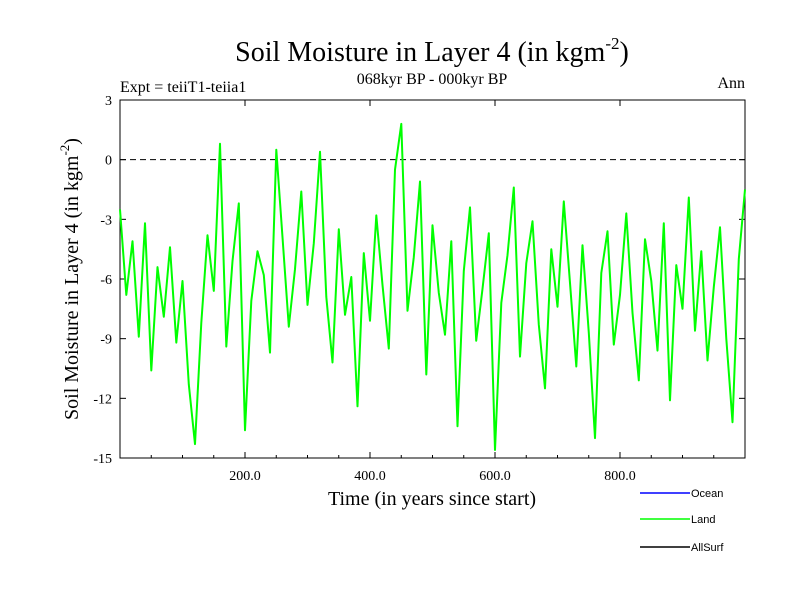  I want to click on y-axis-label: Soil Moisture in Layer 4 (in kgm-2), so click(70, 279).